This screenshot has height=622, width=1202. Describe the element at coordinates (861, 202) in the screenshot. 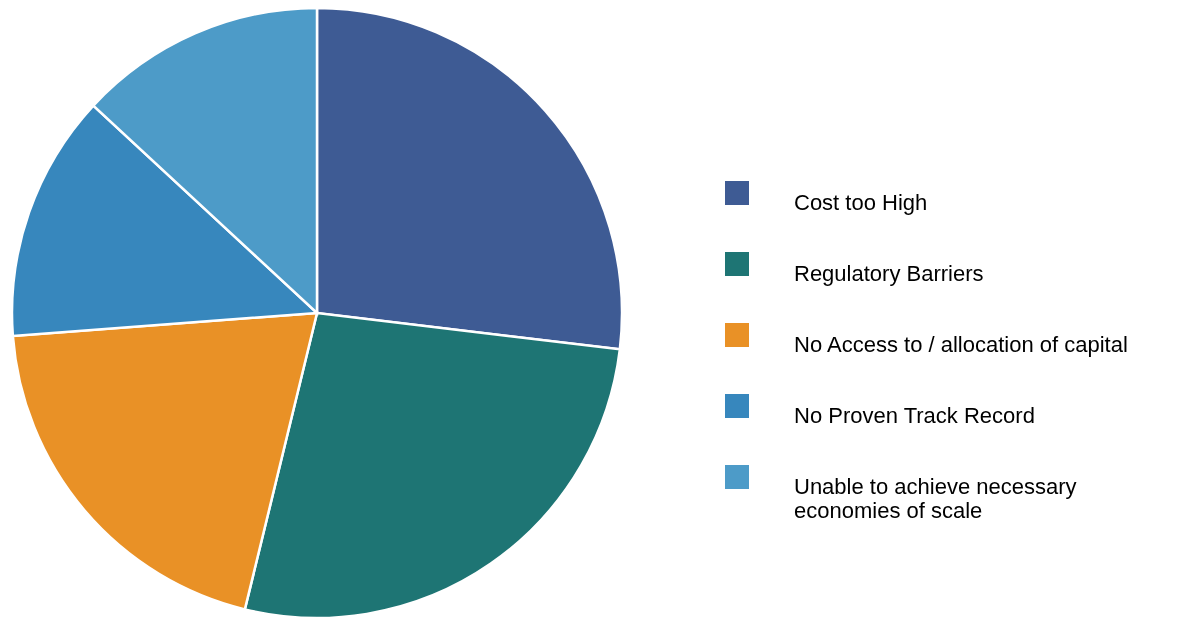

I see `legend-label: Cost too High` at that location.